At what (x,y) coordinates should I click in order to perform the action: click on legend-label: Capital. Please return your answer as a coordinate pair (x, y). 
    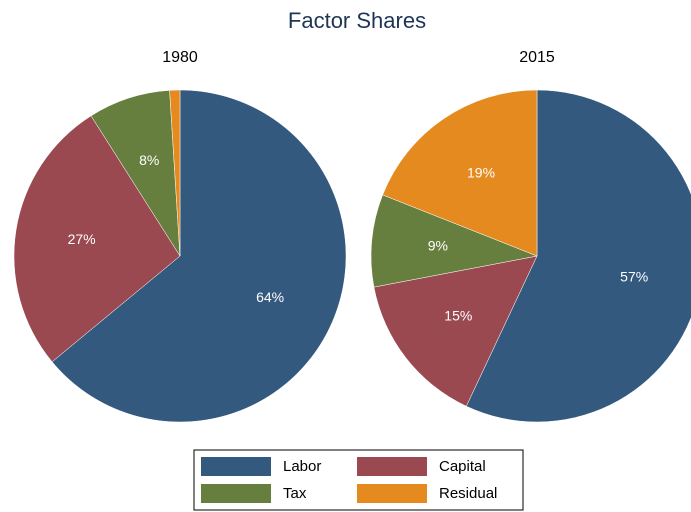
    Looking at the image, I should click on (462, 466).